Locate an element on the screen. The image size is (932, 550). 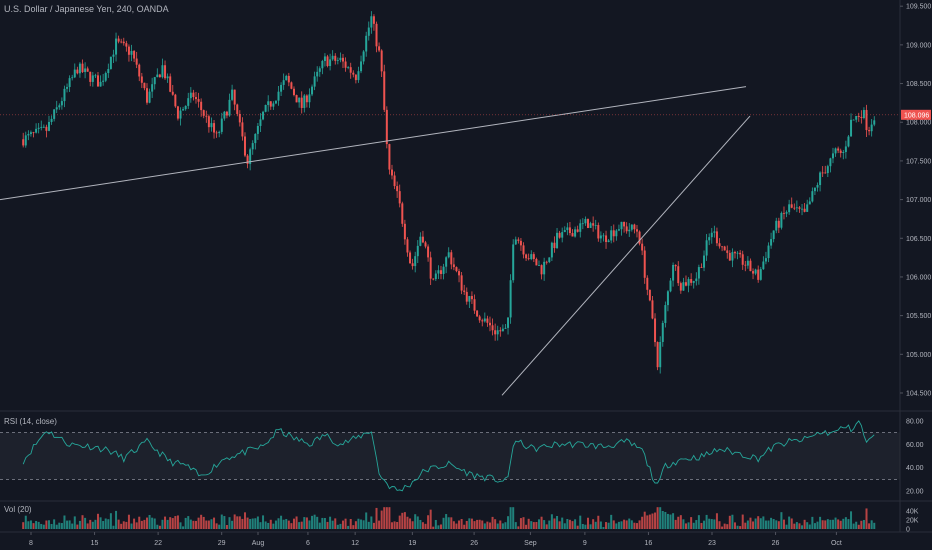
date-tick-label: 12 is located at coordinates (355, 543).